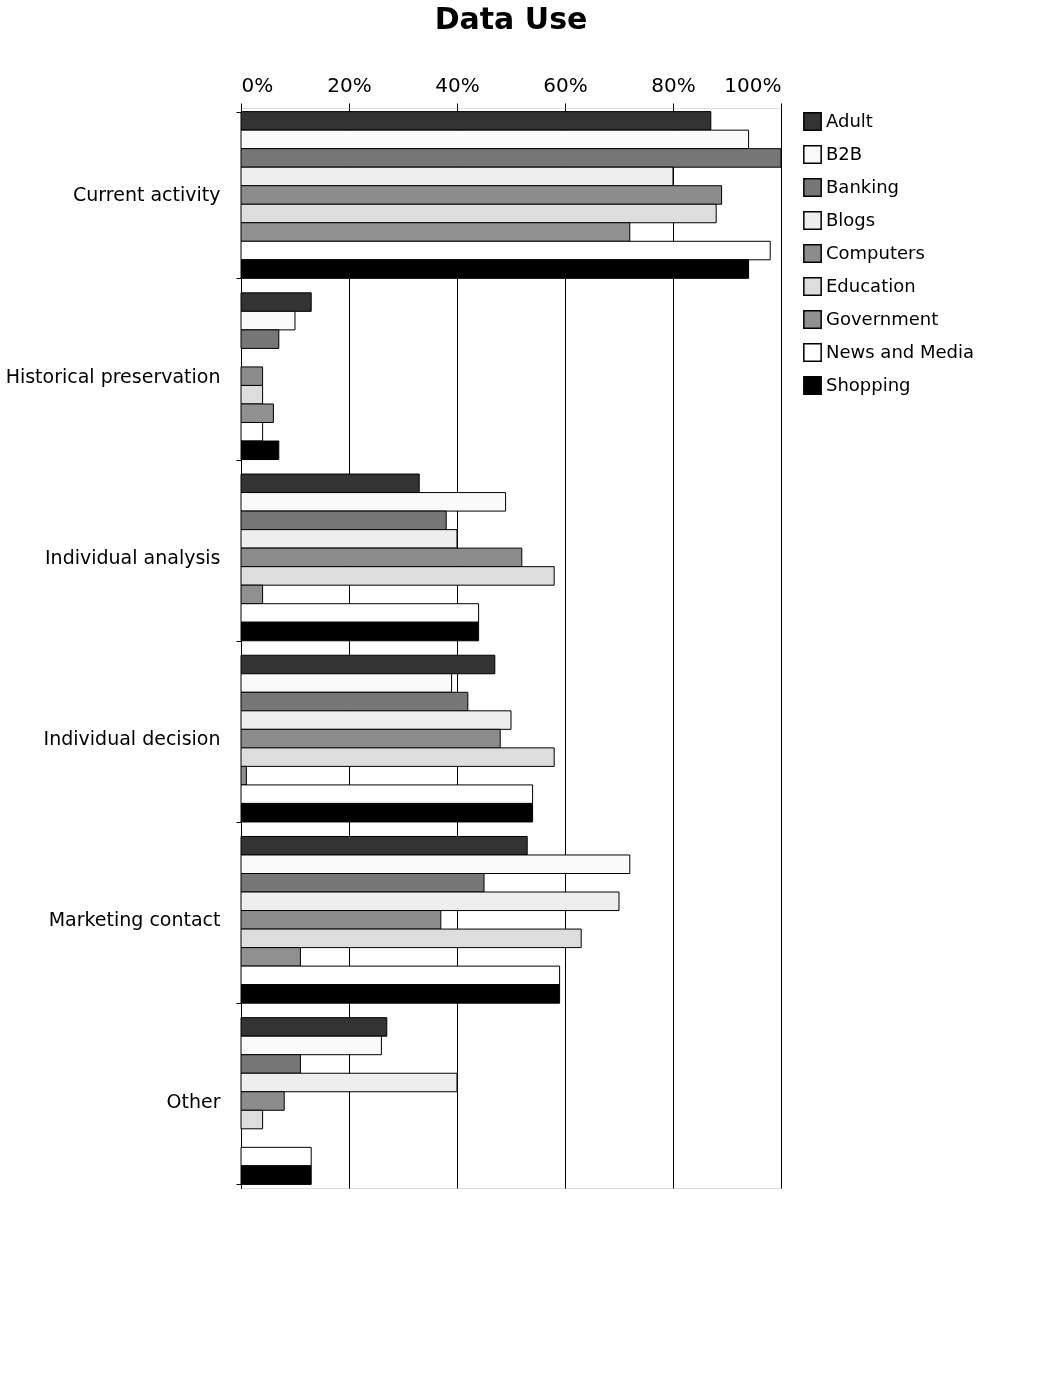 Image resolution: width=1062 pixels, height=1378 pixels. I want to click on y-tick-label: Current activity, so click(147, 194).